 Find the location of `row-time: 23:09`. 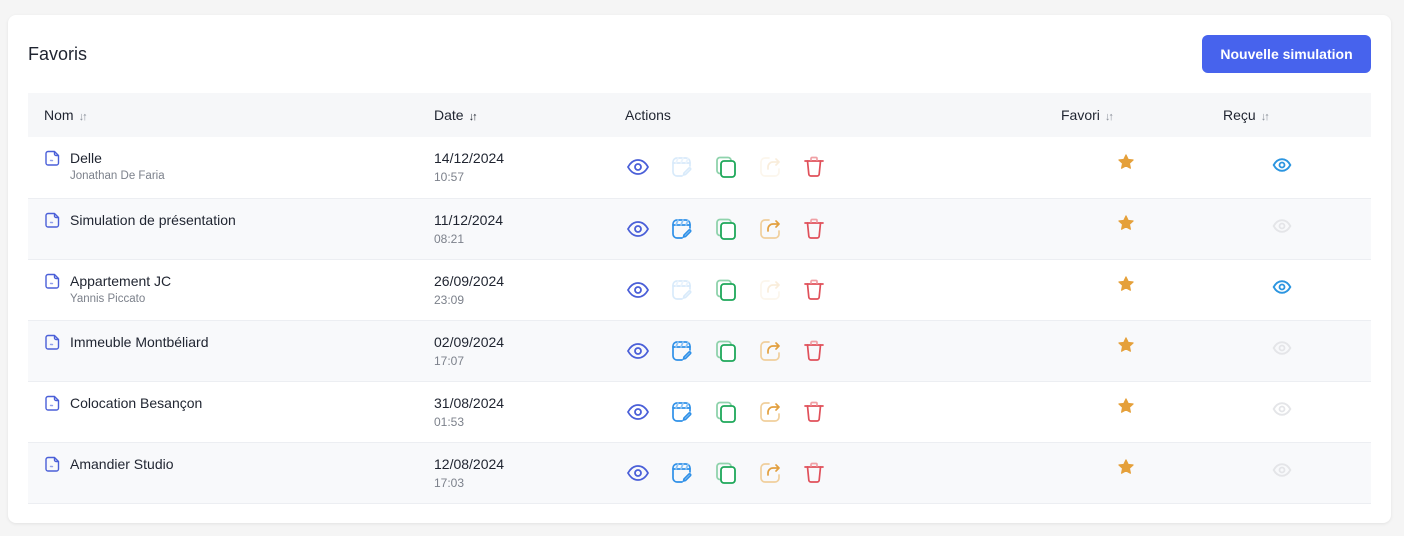

row-time: 23:09 is located at coordinates (449, 299).